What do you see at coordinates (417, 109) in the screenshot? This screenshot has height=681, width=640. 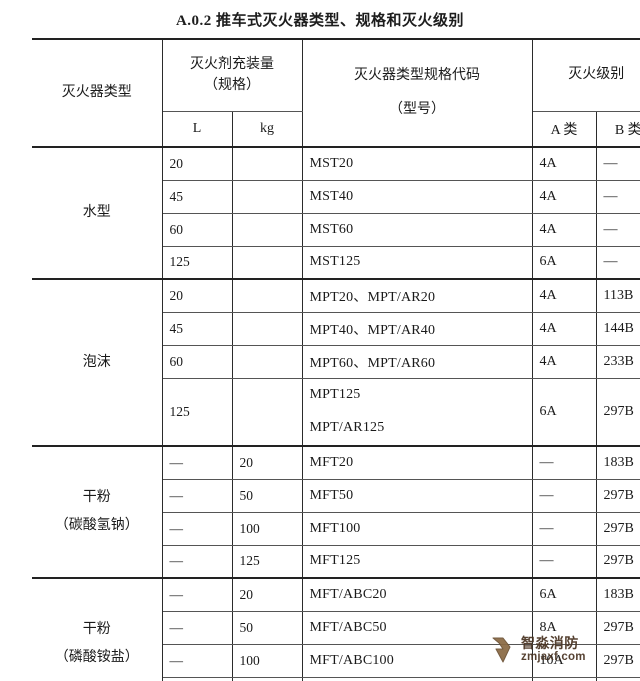 I see `header-code-sub: （型号）` at bounding box center [417, 109].